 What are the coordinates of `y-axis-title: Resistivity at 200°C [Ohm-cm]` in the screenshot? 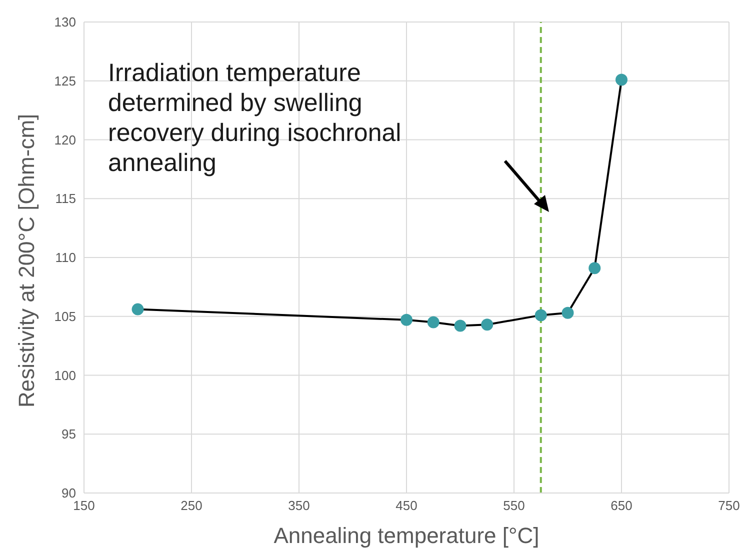 It's located at (26, 261).